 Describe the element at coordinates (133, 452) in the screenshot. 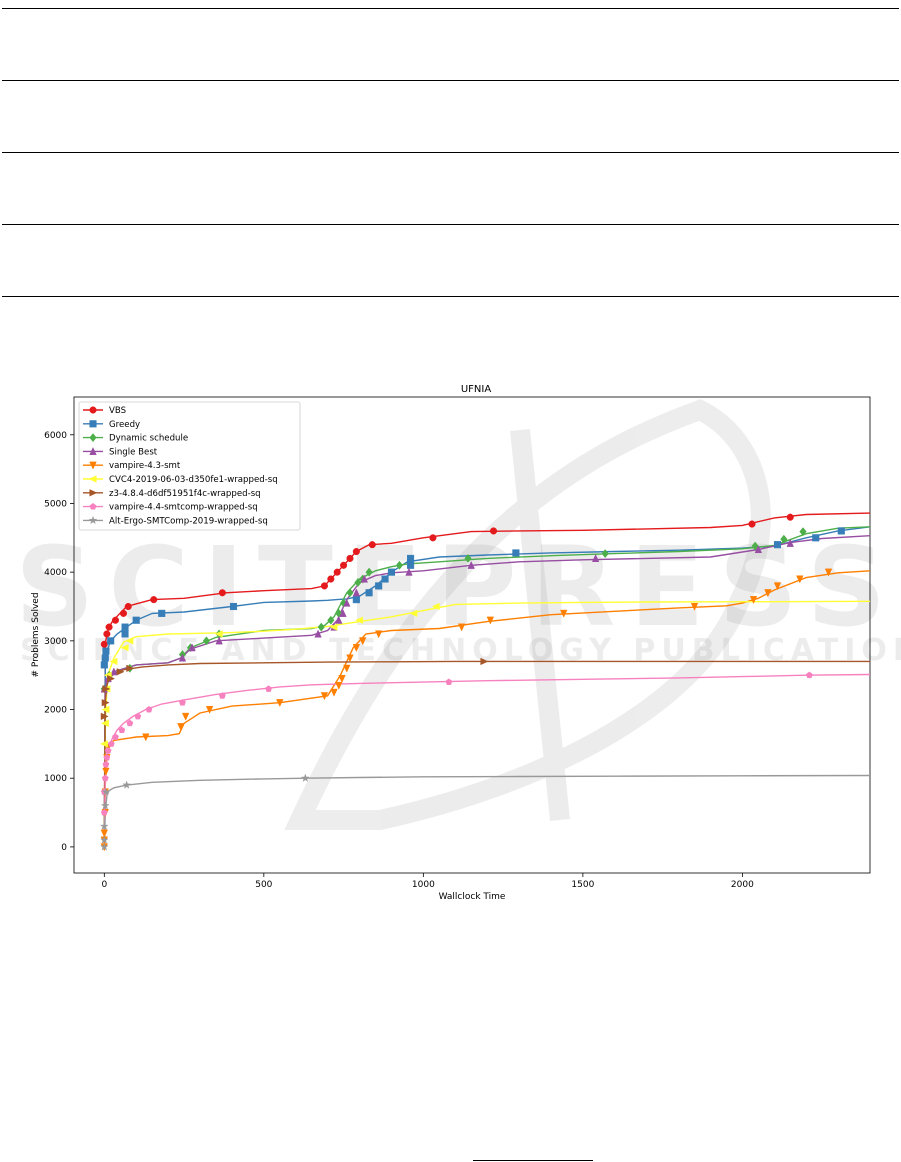

I see `legend-label: Single Best` at that location.